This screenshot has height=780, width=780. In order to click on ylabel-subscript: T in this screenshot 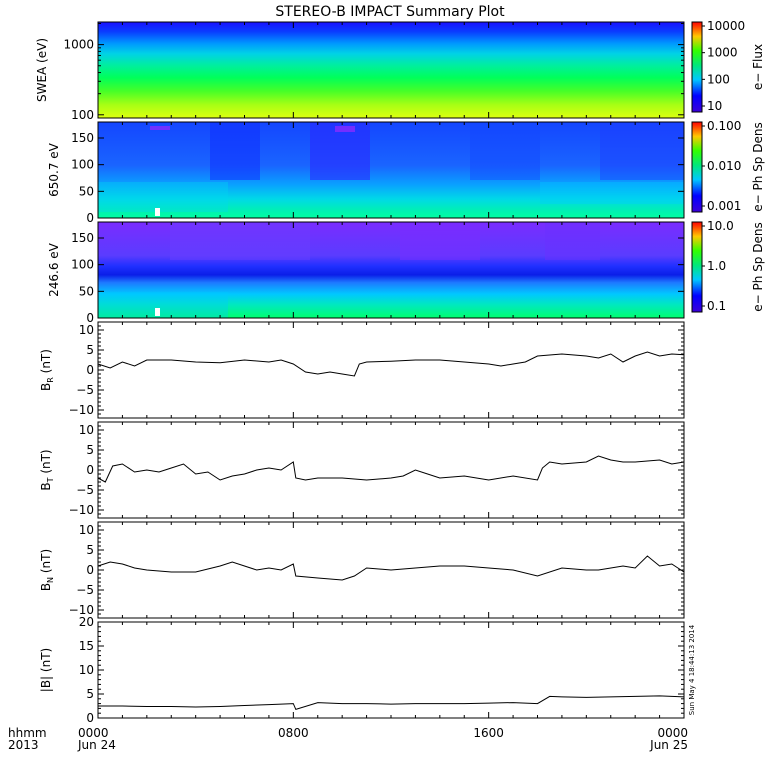, I will do `click(50, 480)`.